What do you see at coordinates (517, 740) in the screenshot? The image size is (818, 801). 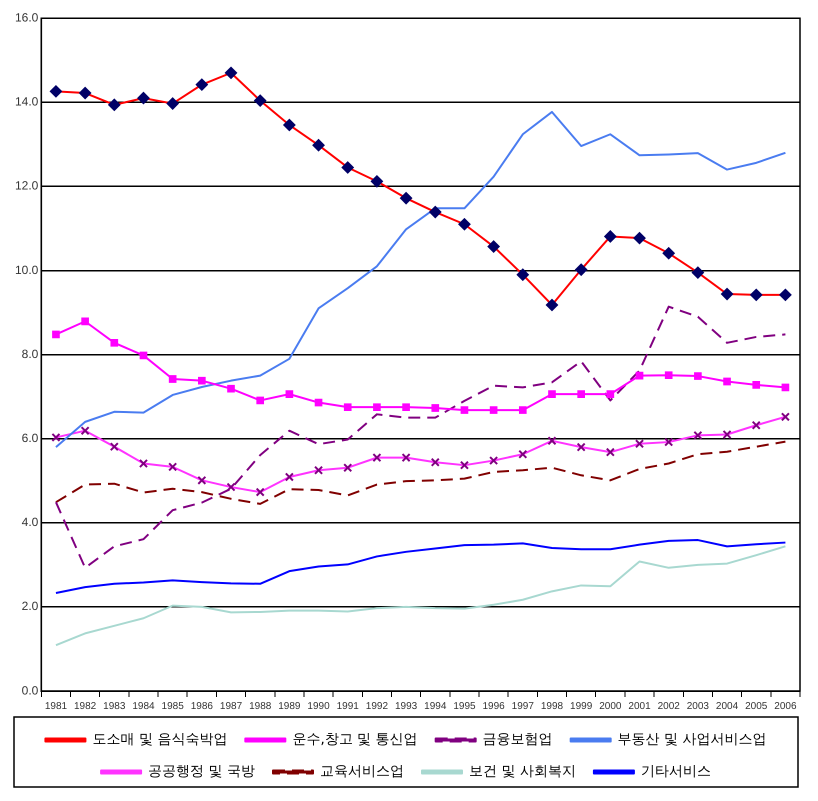 I see `legend-label: 금융보험업` at bounding box center [517, 740].